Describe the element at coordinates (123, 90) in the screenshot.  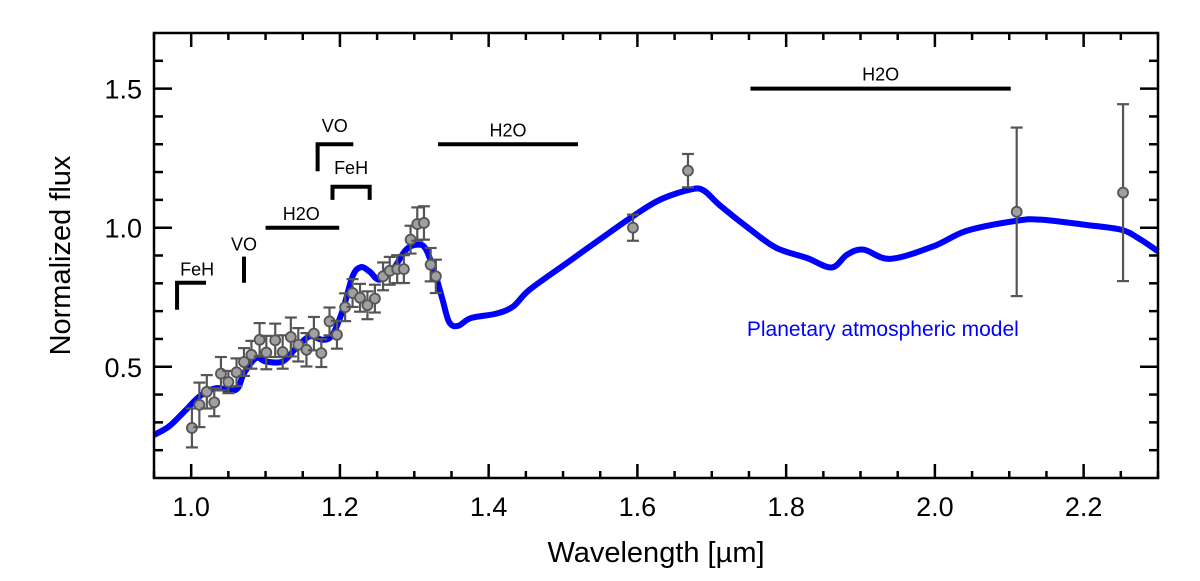
I see `y-tick-label: 1.5` at that location.